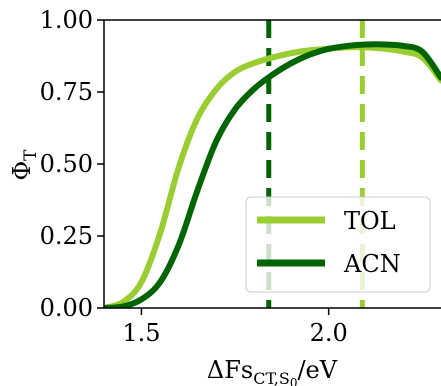 The width and height of the screenshot is (441, 386). I want to click on y-tick-label: 1.00, so click(66, 20).